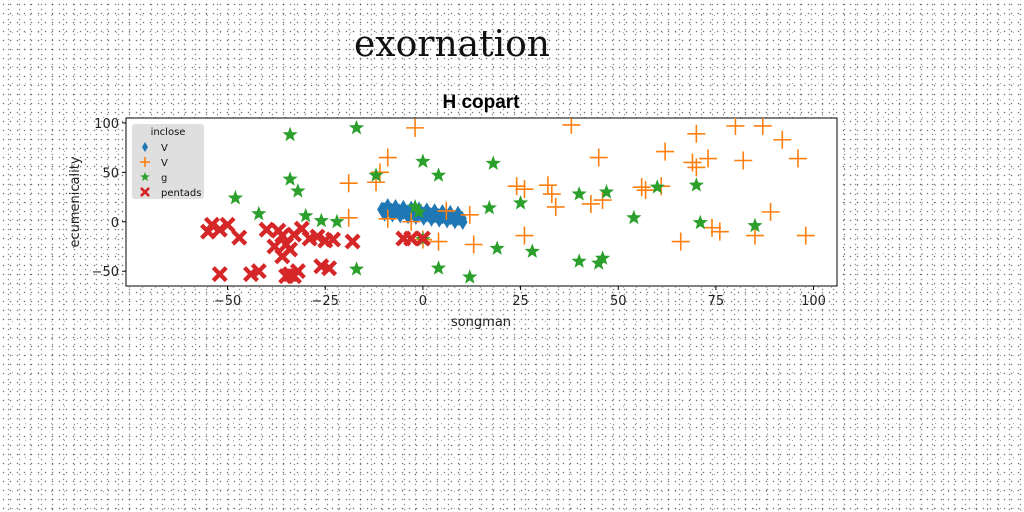 Image resolution: width=1024 pixels, height=512 pixels. I want to click on legend-title: inclose, so click(168, 132).